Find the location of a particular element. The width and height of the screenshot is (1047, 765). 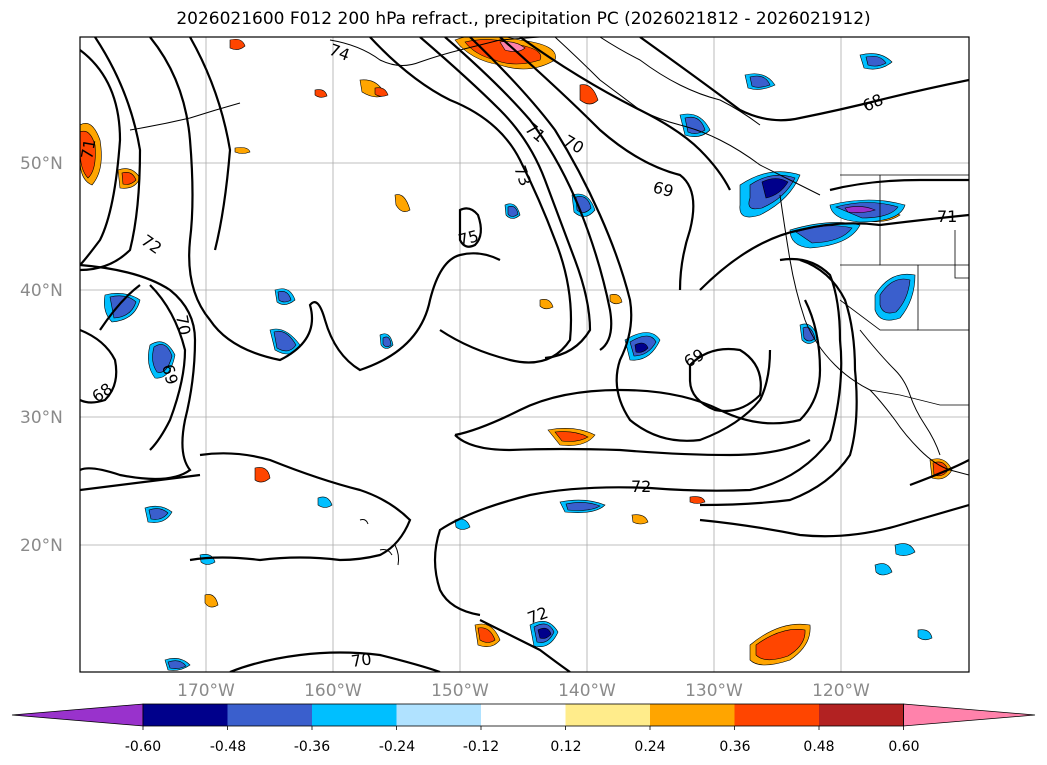

lat-label: 50°N is located at coordinates (41, 164).